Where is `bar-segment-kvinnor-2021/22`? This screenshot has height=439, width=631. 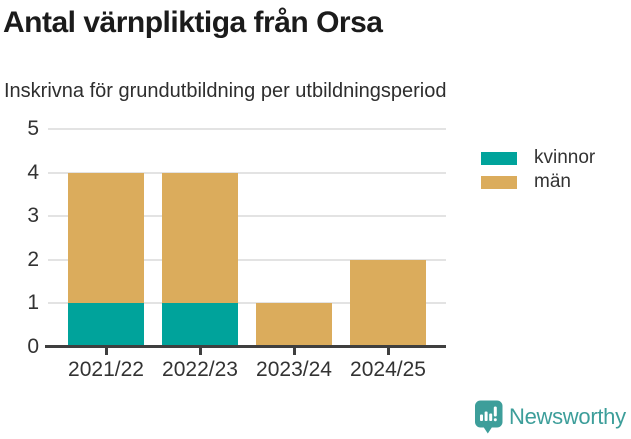
bar-segment-kvinnor-2021/22 is located at coordinates (106, 325).